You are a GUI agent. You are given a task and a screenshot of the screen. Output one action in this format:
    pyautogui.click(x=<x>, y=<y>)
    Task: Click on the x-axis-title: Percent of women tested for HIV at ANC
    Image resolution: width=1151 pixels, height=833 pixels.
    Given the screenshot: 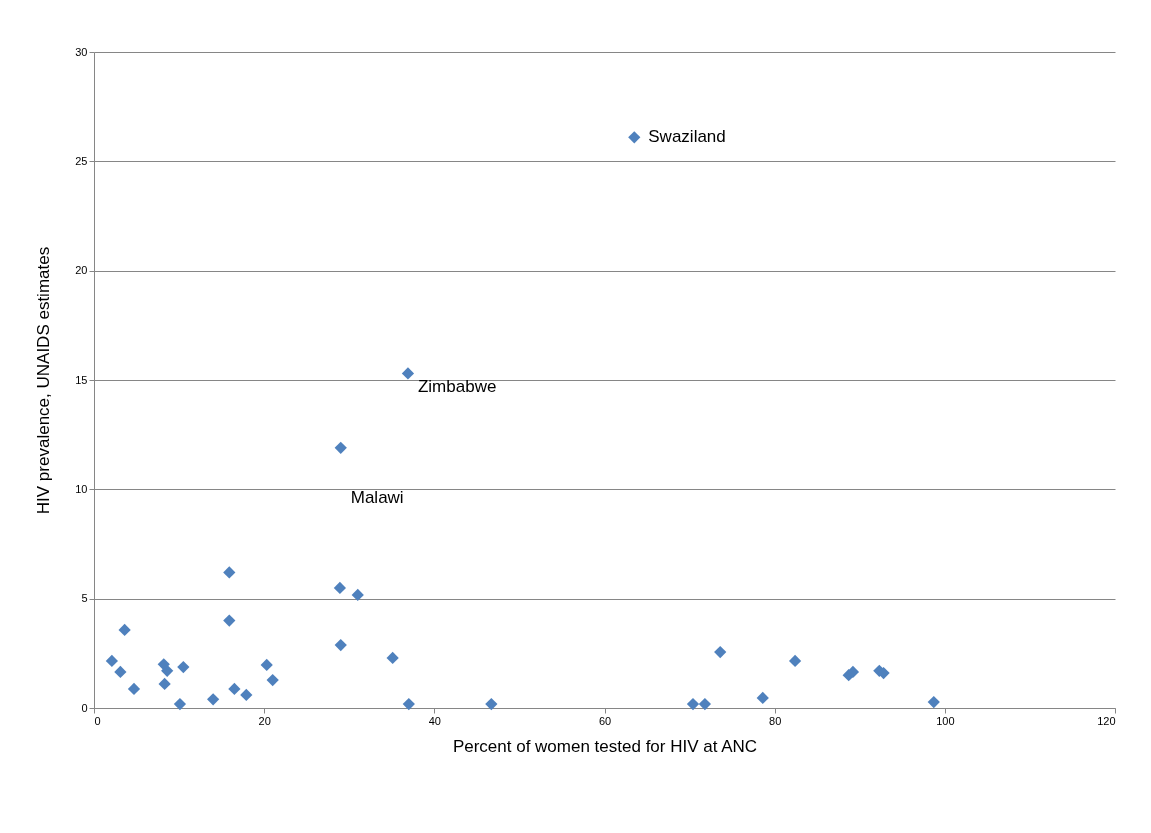 What is the action you would take?
    pyautogui.click(x=605, y=746)
    